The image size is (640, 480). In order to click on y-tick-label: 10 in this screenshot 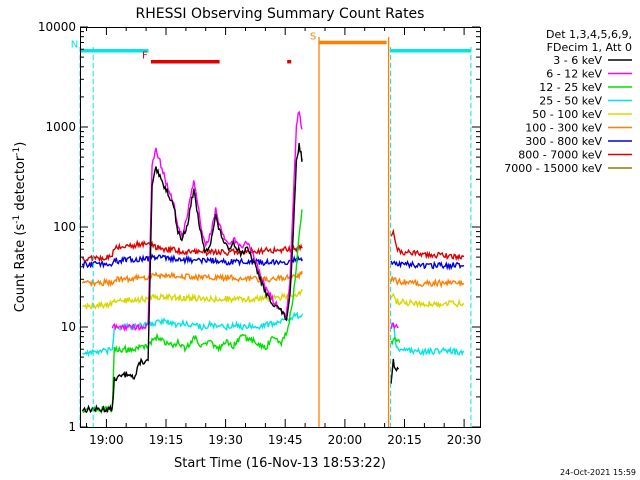, I will do `click(68, 327)`.